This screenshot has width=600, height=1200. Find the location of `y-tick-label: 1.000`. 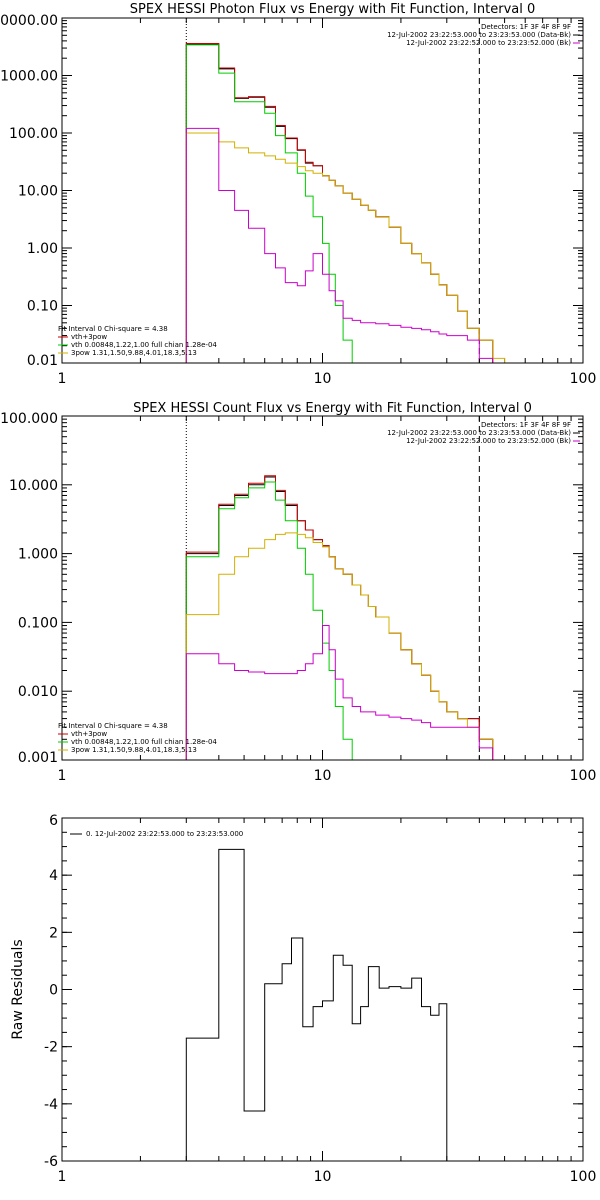

y-tick-label: 1.000 is located at coordinates (38, 555).